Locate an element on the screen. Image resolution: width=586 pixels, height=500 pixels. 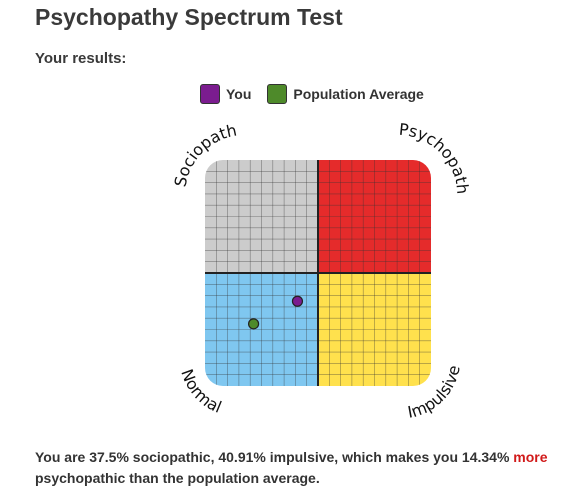
result-highlight: more is located at coordinates (530, 457).